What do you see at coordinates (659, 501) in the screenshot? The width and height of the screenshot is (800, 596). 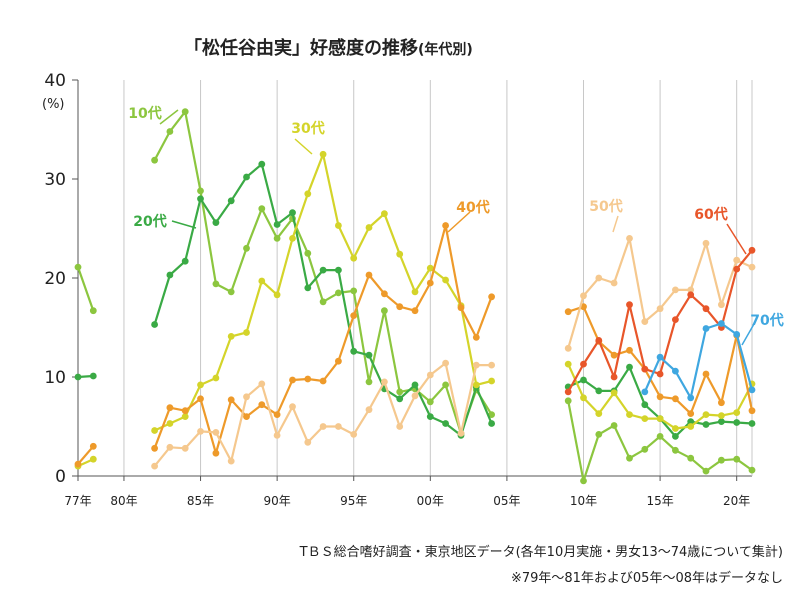 I see `x-tick-label: 15年` at bounding box center [659, 501].